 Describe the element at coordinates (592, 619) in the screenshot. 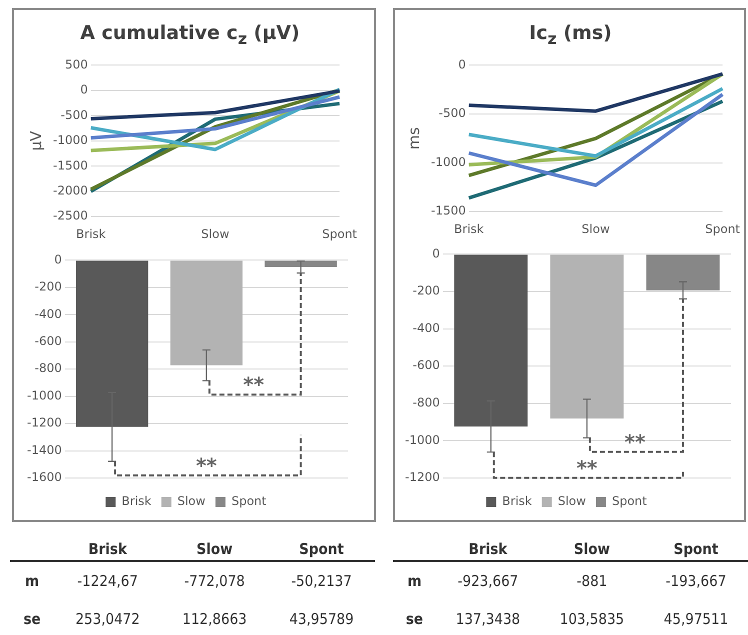

I see `text: 103,5835` at that location.